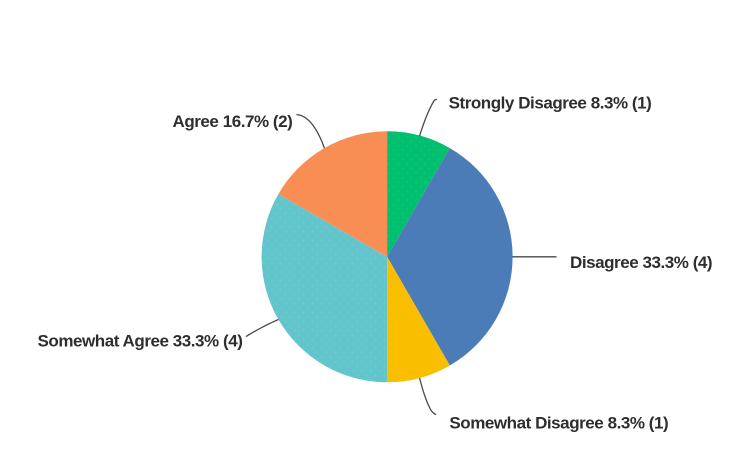  I want to click on svg-text: Disagree 33.3% (4), so click(641, 262).